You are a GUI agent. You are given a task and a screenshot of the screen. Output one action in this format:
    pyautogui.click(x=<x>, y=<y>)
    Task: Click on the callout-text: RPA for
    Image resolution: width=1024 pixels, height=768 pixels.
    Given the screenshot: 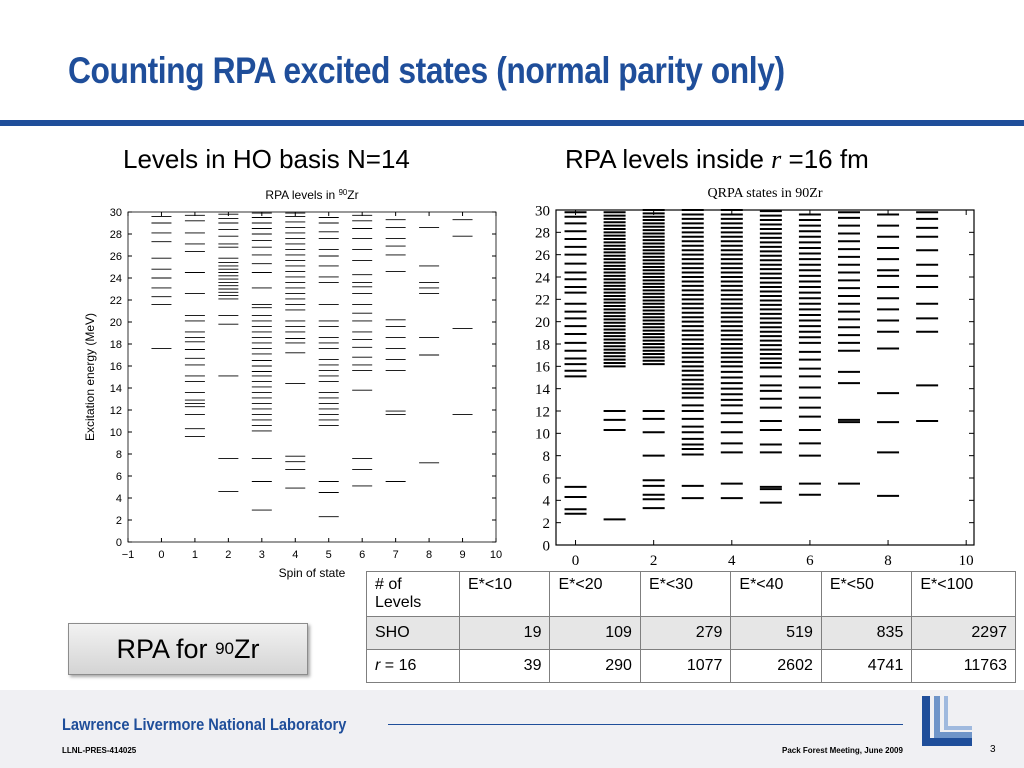 What is the action you would take?
    pyautogui.click(x=166, y=648)
    